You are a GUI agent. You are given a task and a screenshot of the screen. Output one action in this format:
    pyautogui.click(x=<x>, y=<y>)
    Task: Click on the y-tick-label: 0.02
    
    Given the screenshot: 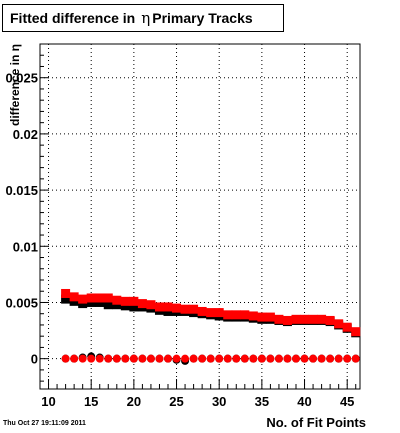 What is the action you would take?
    pyautogui.click(x=25, y=134)
    